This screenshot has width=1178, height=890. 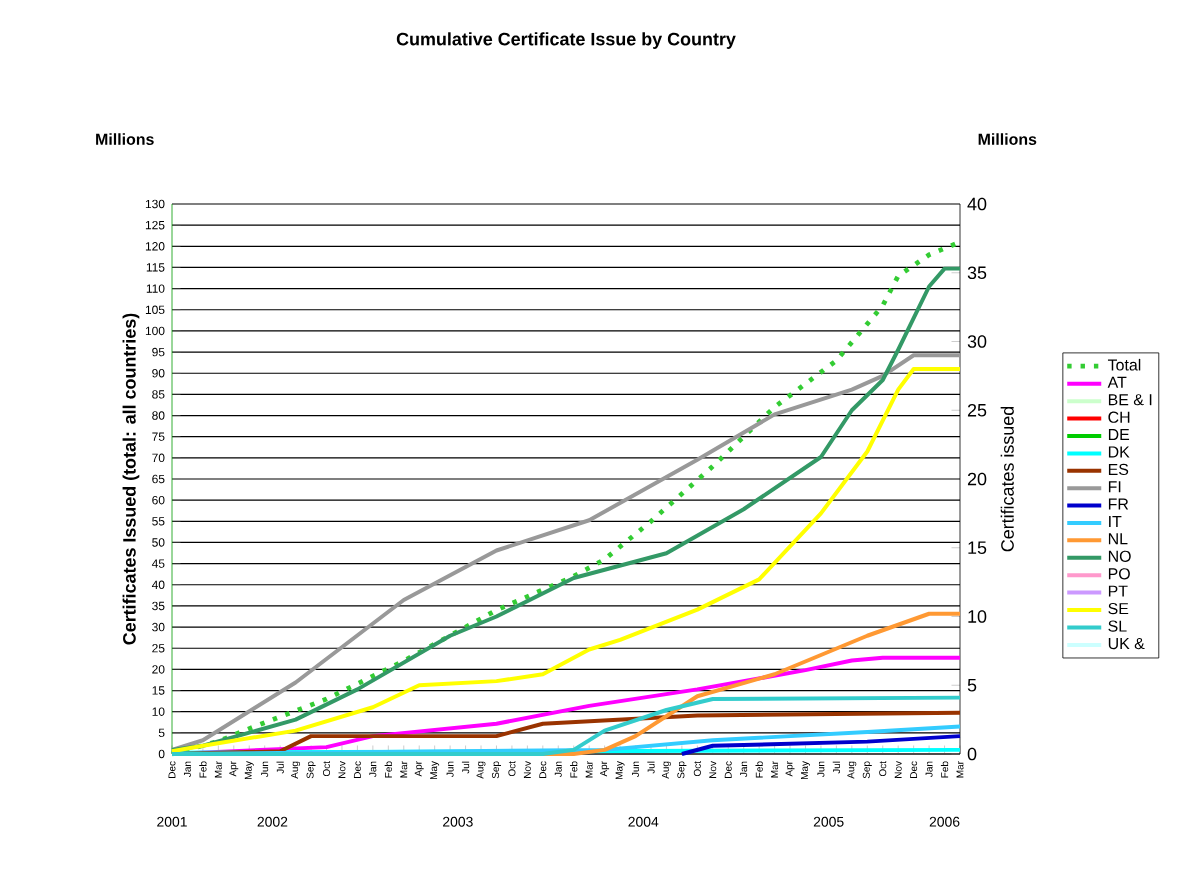 I want to click on y-axis-title: Certificates Issued (total: all countries), so click(x=131, y=479).